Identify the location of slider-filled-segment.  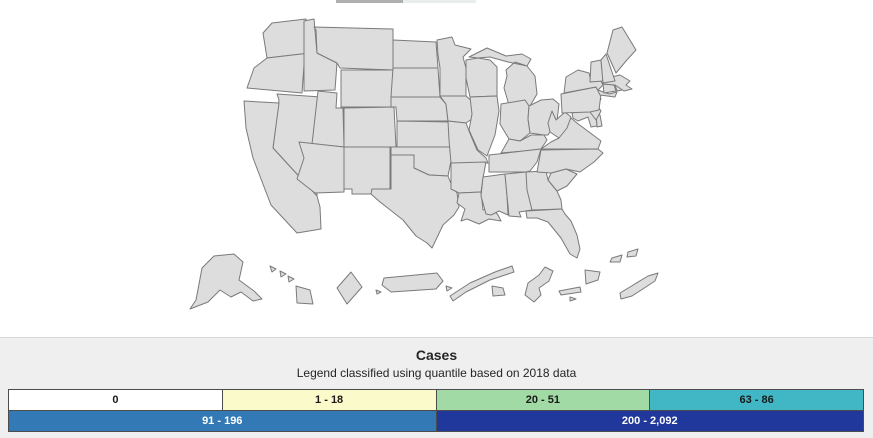
(370, 1).